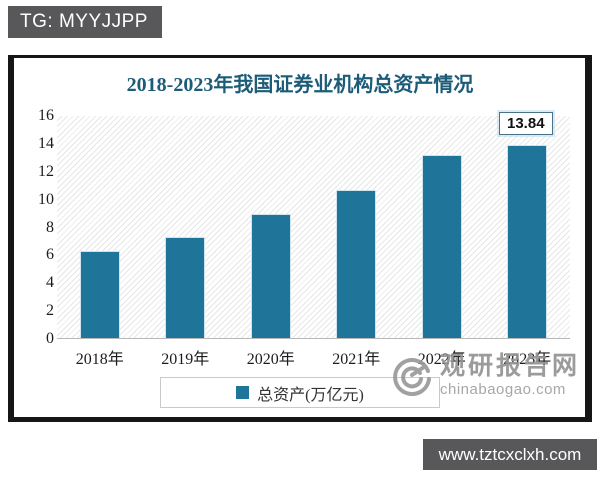 This screenshot has width=600, height=480. What do you see at coordinates (50, 338) in the screenshot?
I see `y-axis-tick-label: 0` at bounding box center [50, 338].